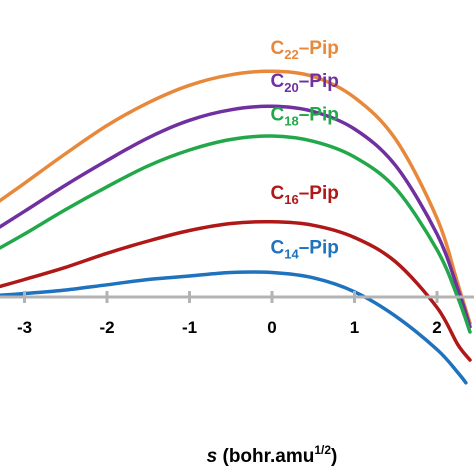 This screenshot has height=474, width=474. Describe the element at coordinates (271, 327) in the screenshot. I see `x-tick-label: 0` at that location.